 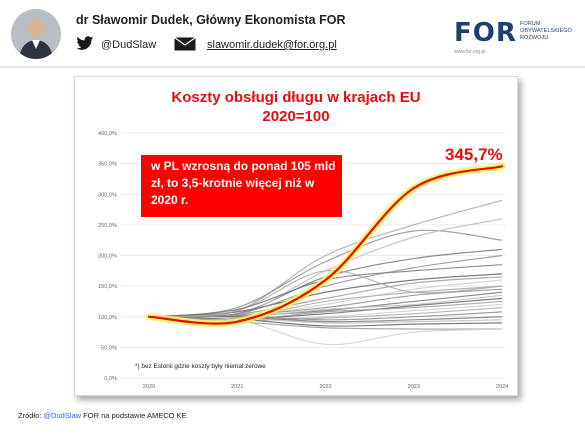 What do you see at coordinates (185, 44) in the screenshot?
I see `mail-icon` at bounding box center [185, 44].